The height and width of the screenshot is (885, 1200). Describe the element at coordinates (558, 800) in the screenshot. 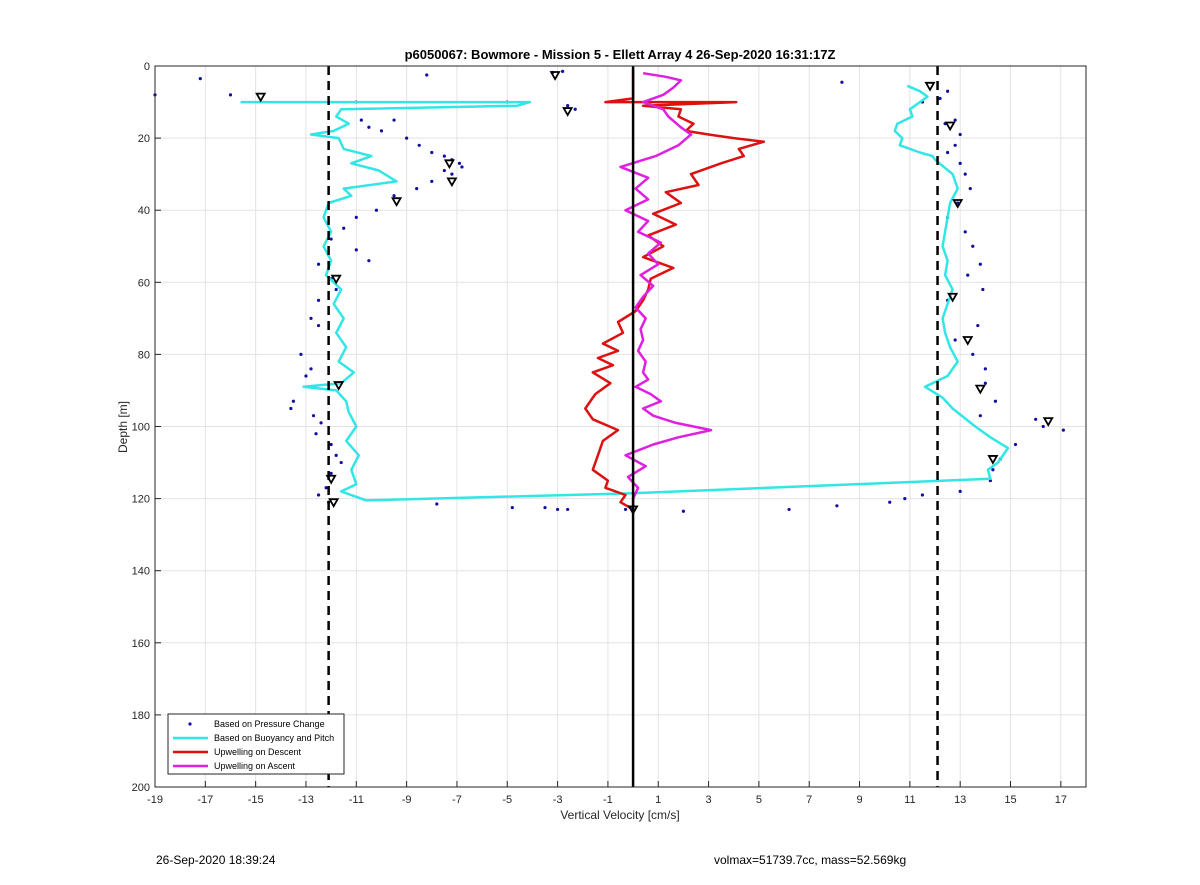

I see `x-tick-label: -3` at that location.